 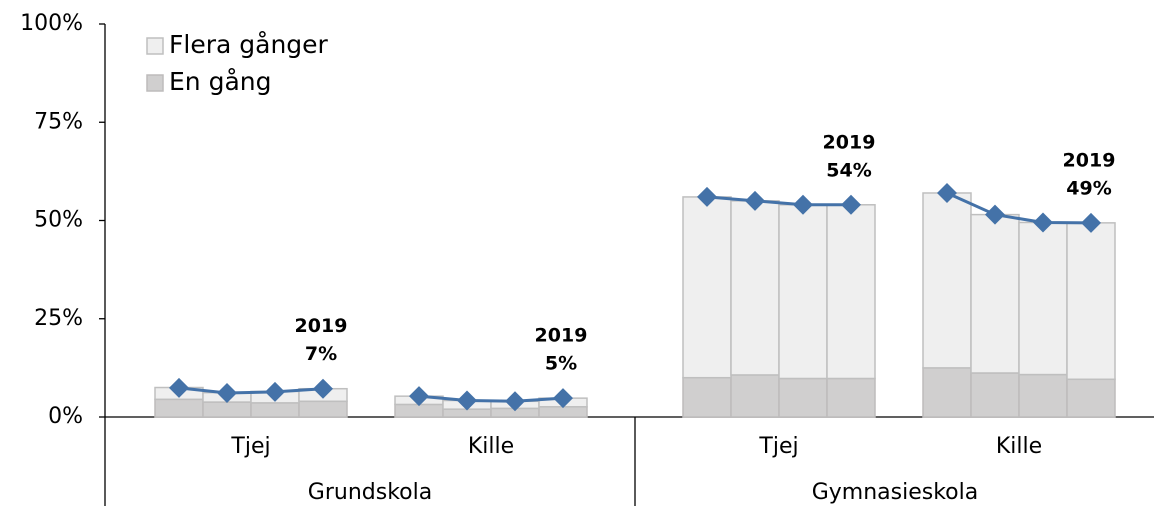 I want to click on y-tick-label: 50%, so click(x=58, y=220).